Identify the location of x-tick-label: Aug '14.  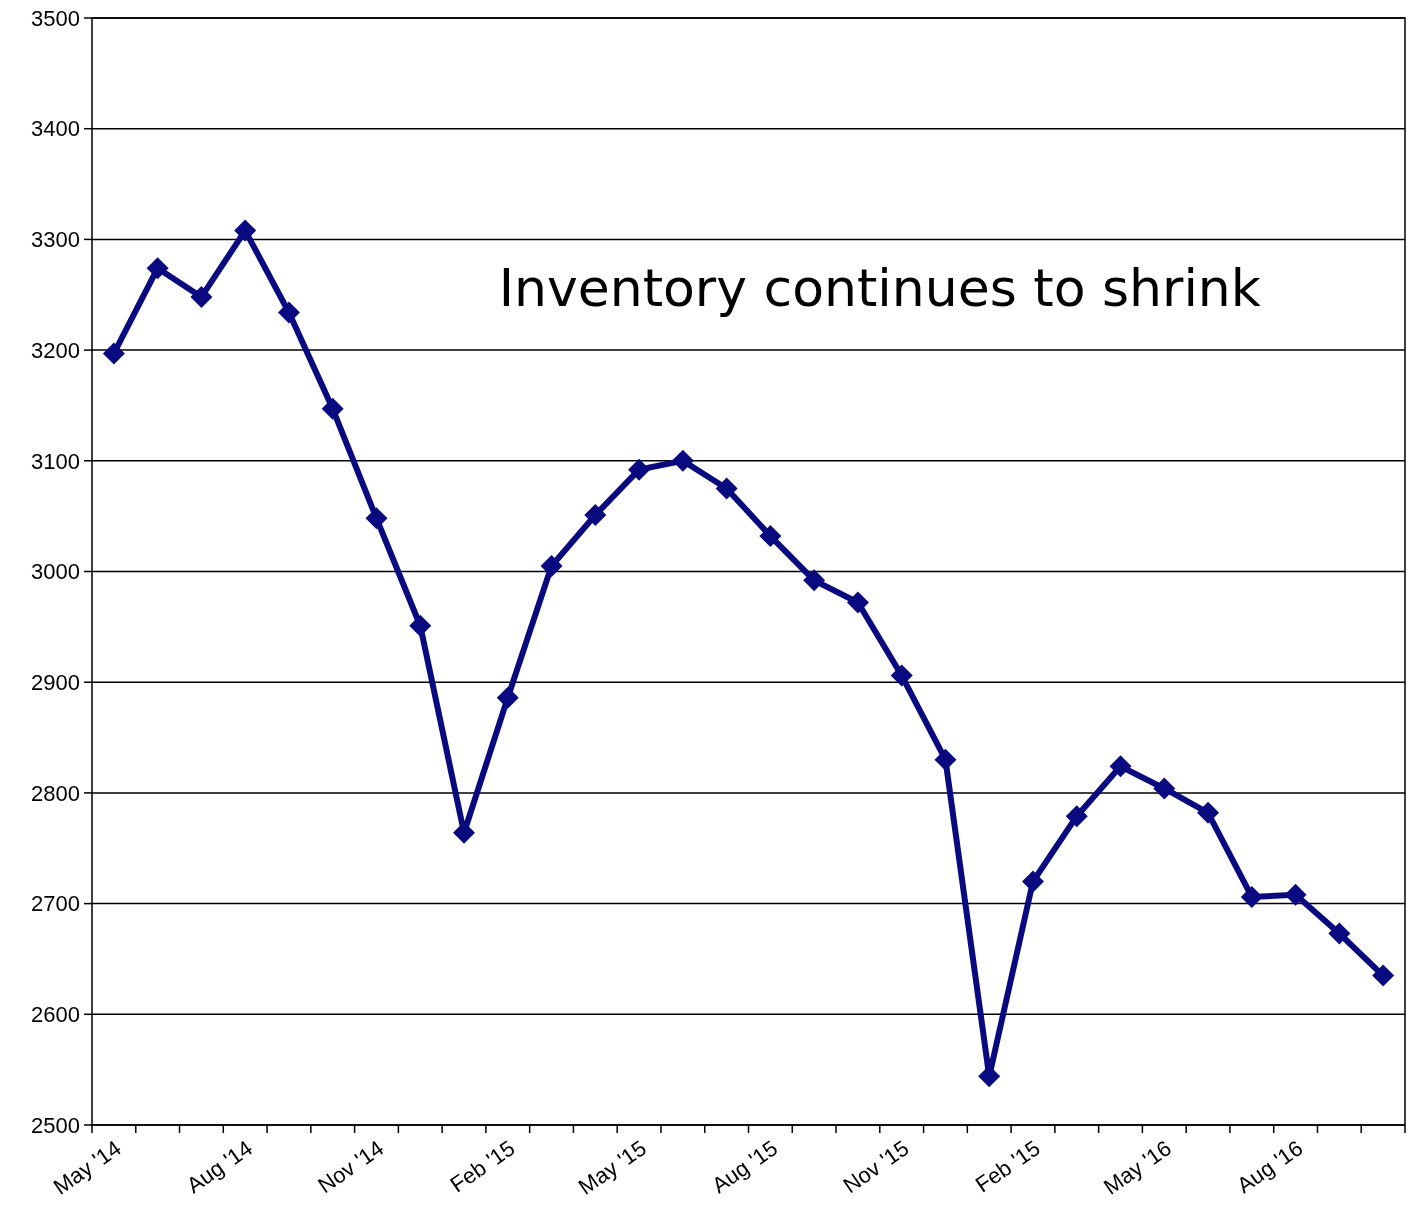
(219, 1167).